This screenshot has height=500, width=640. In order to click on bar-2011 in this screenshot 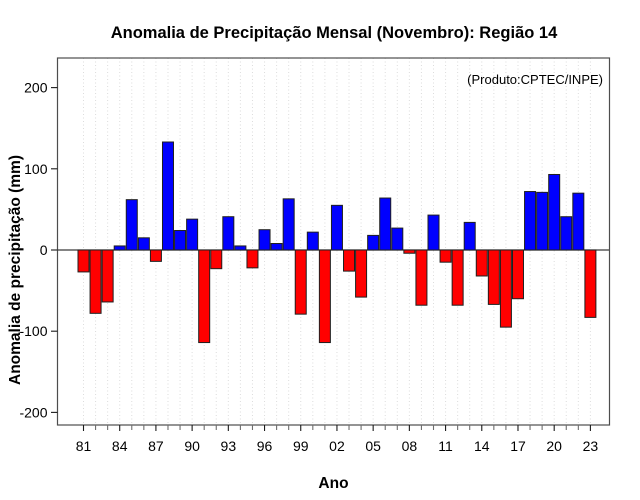, I will do `click(445, 256)`.